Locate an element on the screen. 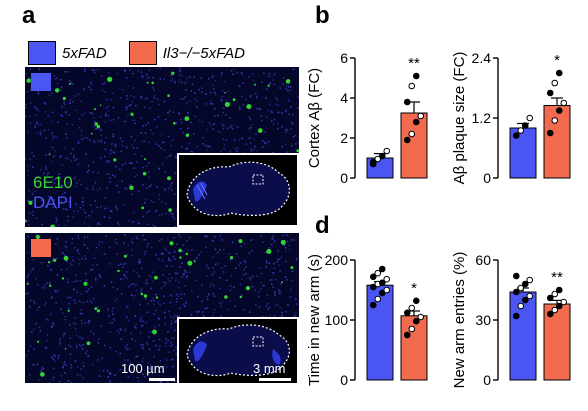  significance-marker: ** is located at coordinates (414, 63).